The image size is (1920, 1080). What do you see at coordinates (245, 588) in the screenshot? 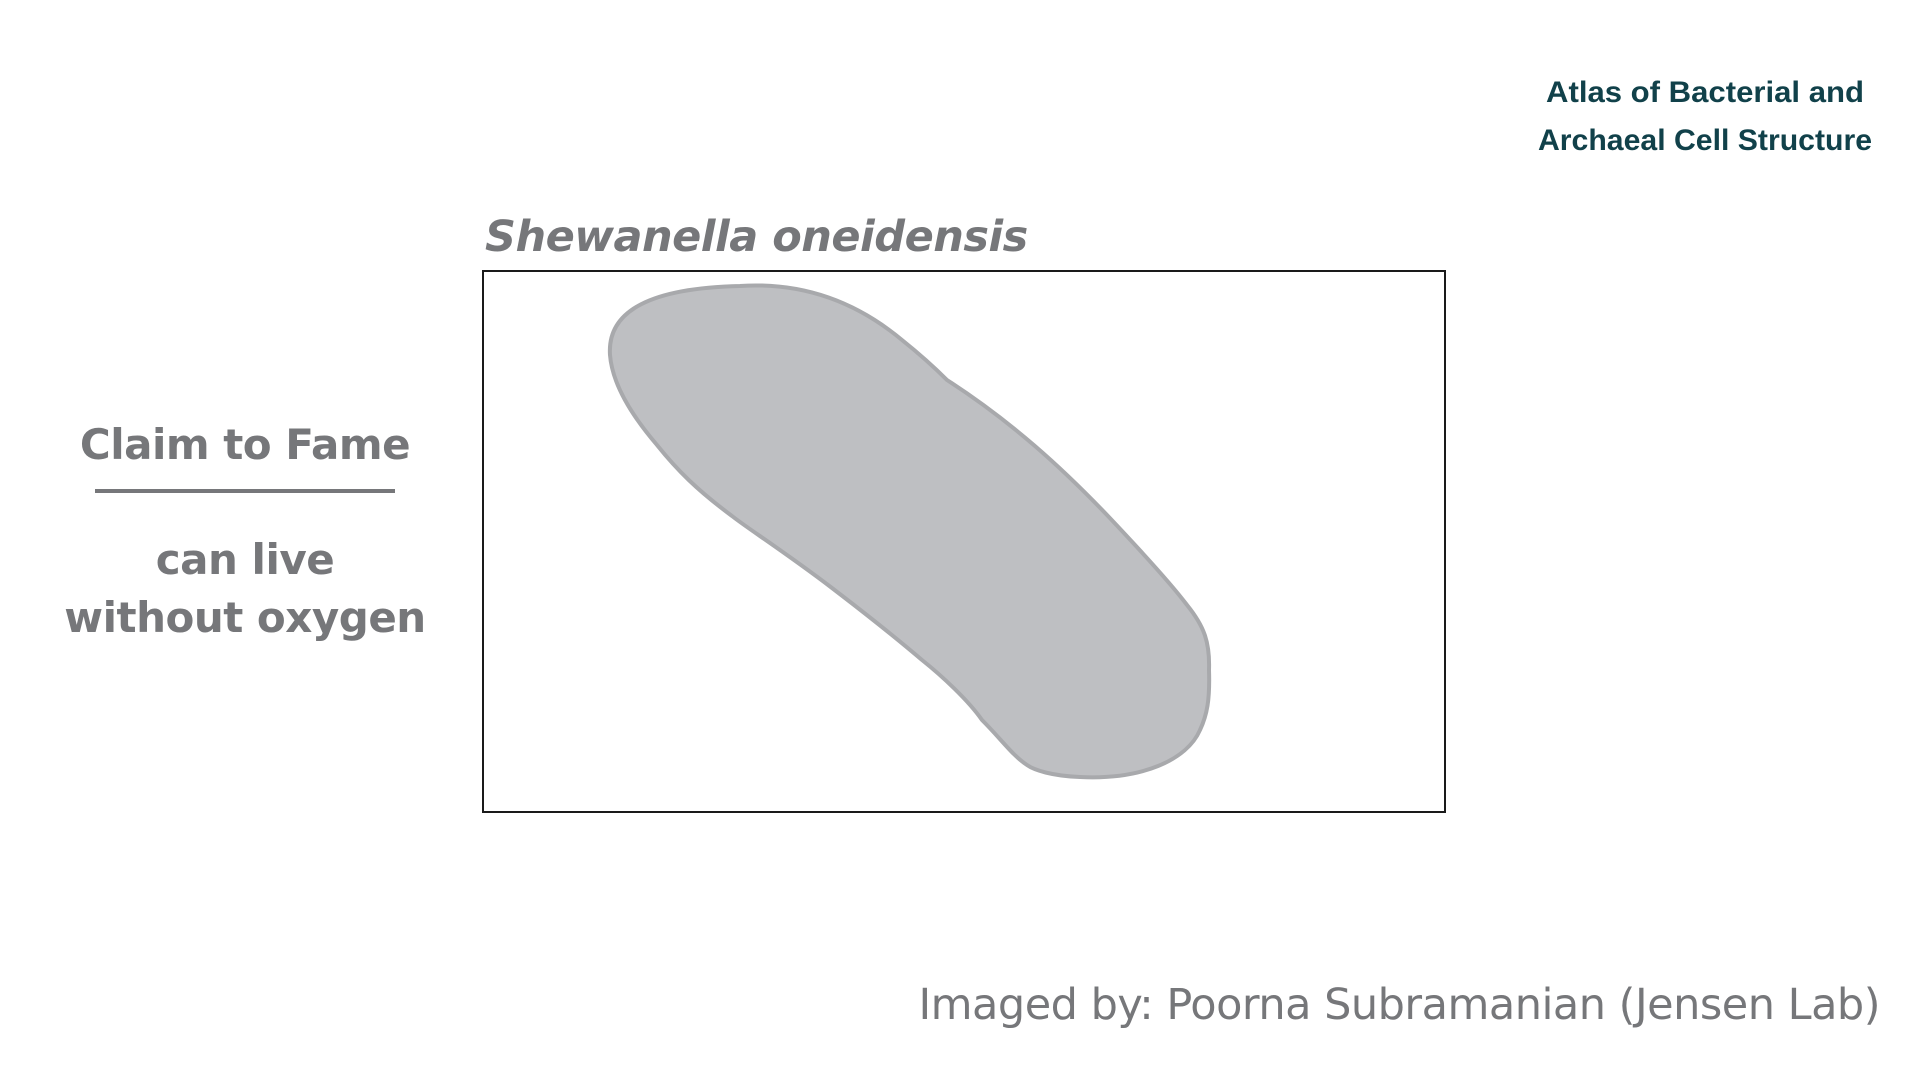
I see `claim-text: can live without oxygen` at bounding box center [245, 588].